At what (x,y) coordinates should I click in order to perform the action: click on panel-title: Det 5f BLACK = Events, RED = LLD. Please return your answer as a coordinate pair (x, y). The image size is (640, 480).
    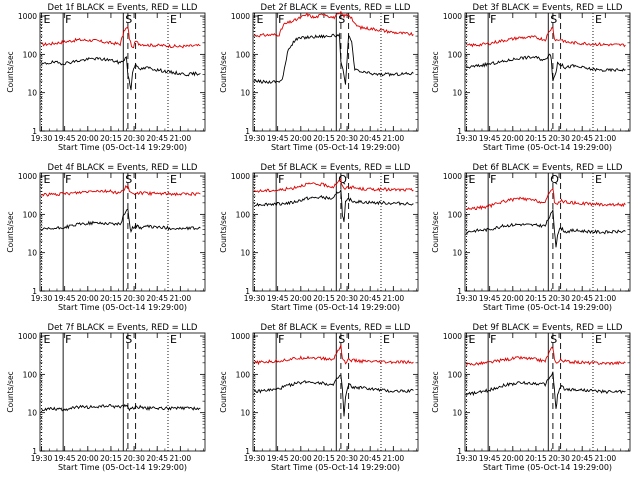
    Looking at the image, I should click on (336, 168).